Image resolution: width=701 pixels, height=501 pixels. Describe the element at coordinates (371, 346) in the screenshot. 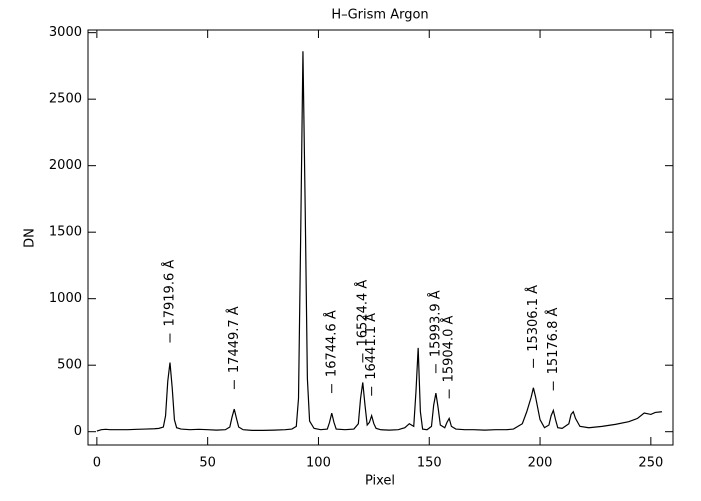

I see `annotation: 16441.1 Å` at that location.